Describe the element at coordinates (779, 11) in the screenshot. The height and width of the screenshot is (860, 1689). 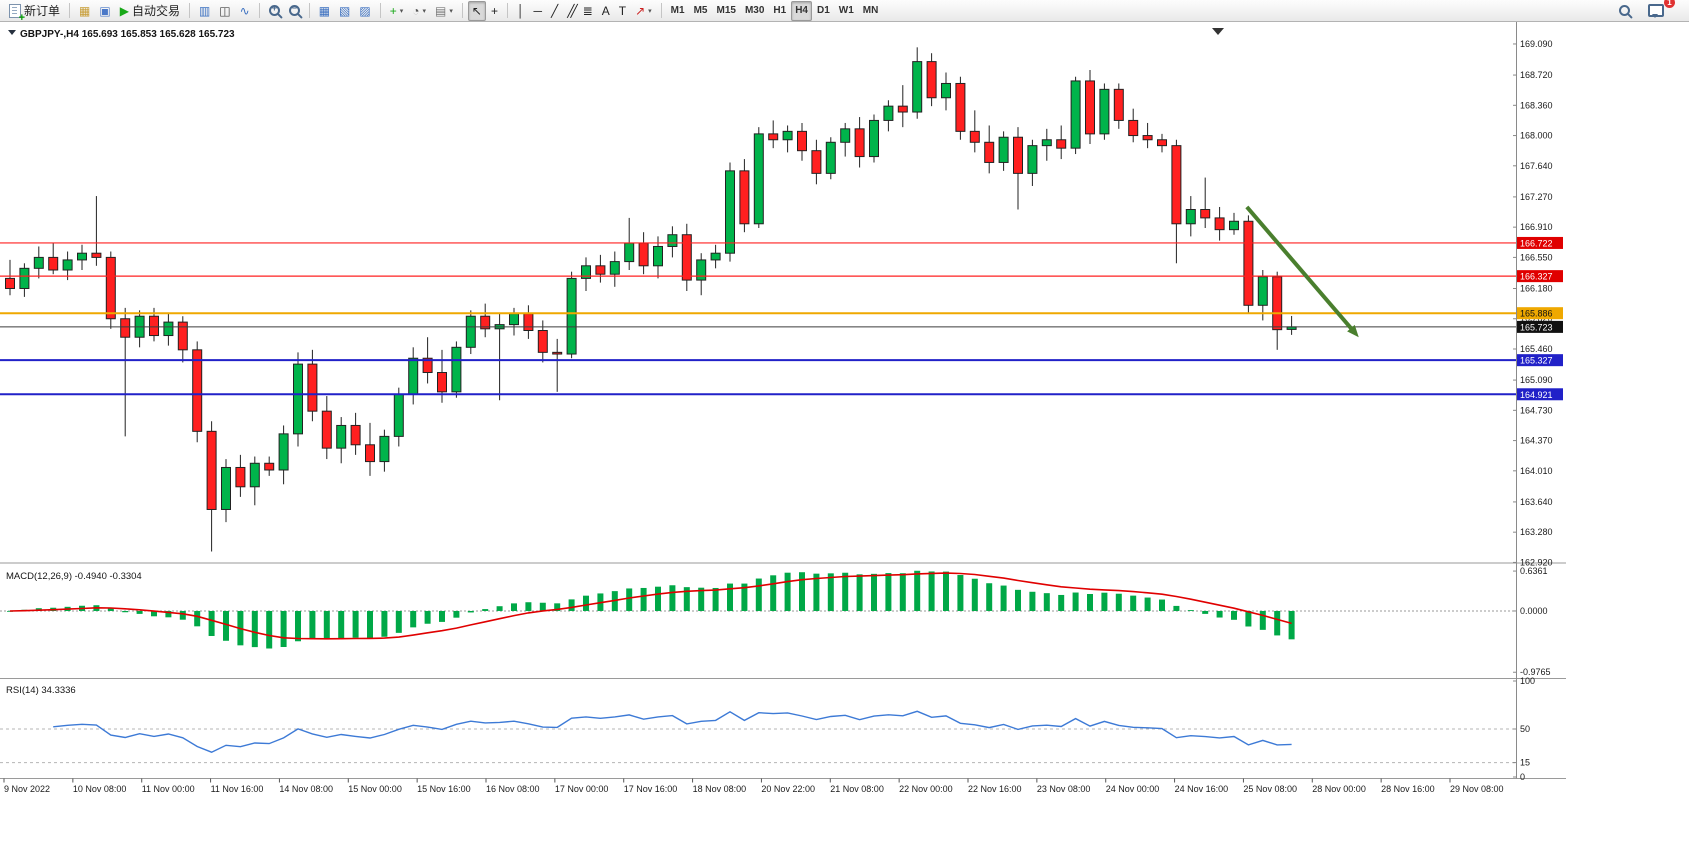
I see `timeframe-h1-button: H1` at that location.